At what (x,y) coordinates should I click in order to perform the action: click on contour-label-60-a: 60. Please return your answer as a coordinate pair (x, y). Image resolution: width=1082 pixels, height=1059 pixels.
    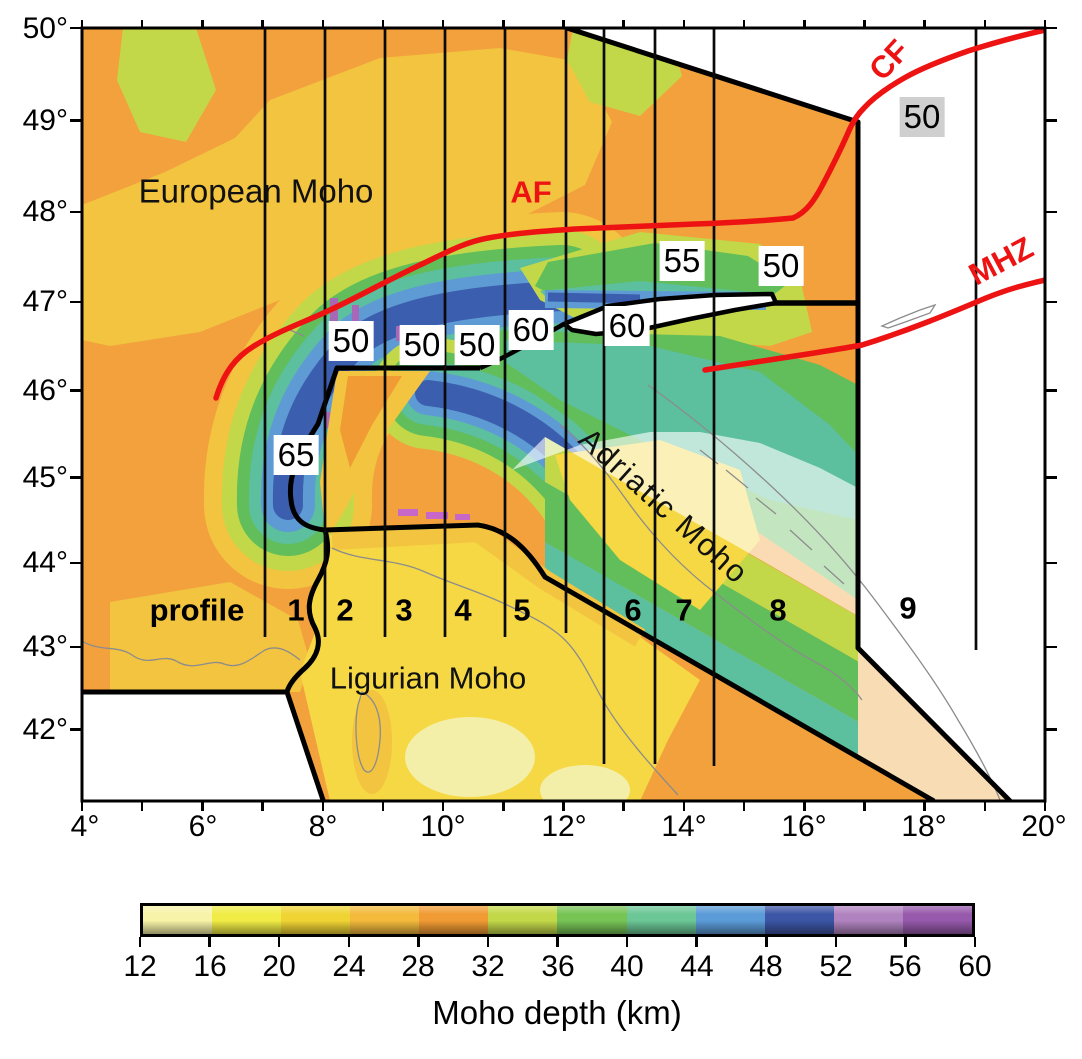
    Looking at the image, I should click on (531, 330).